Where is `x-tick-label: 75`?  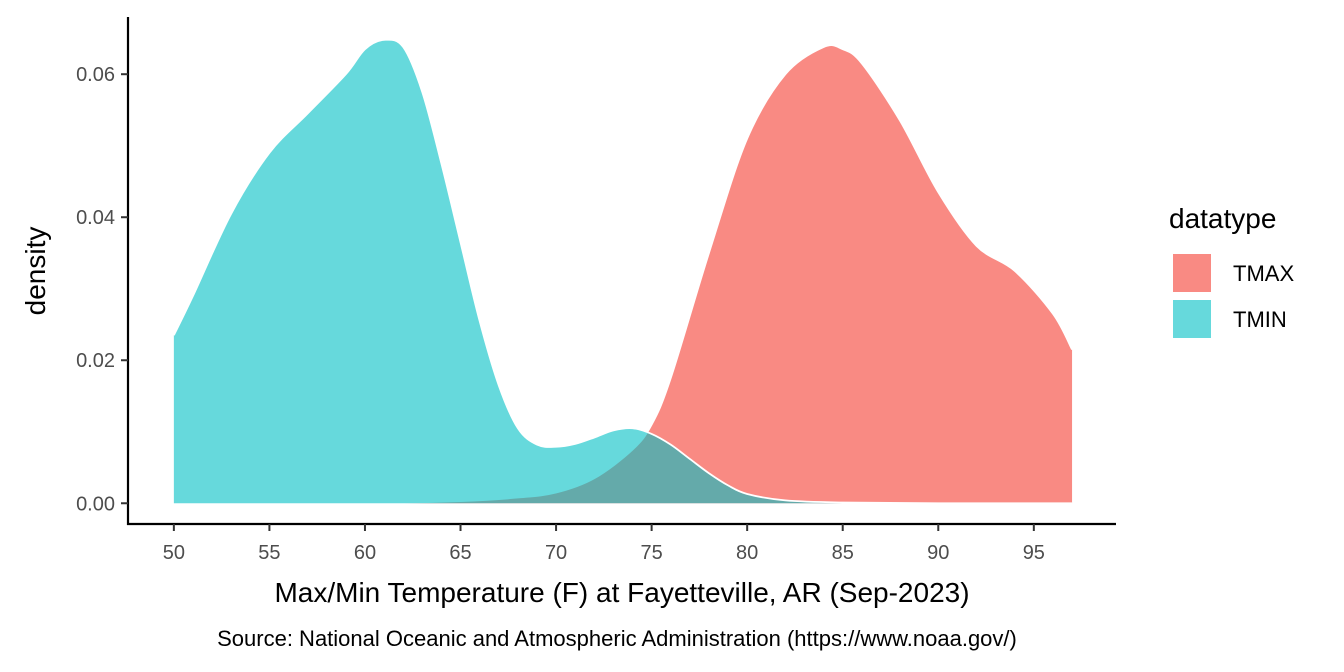 x-tick-label: 75 is located at coordinates (651, 553).